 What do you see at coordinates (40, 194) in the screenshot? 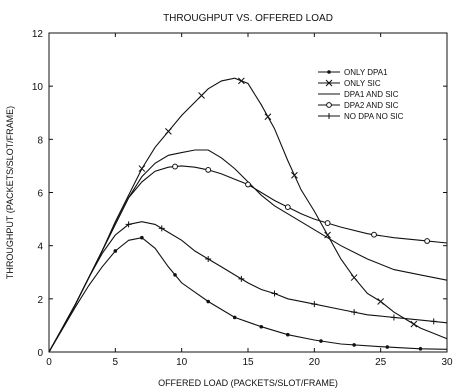
I see `y-tick-label: 6` at bounding box center [40, 194].